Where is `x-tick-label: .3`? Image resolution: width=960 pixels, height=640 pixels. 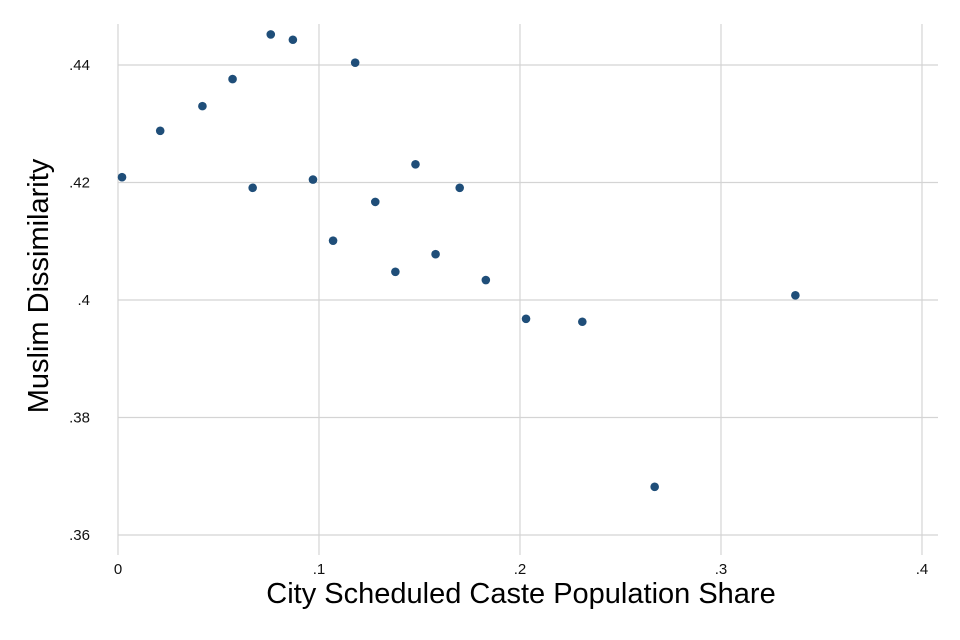
x-tick-label: .3 is located at coordinates (721, 569).